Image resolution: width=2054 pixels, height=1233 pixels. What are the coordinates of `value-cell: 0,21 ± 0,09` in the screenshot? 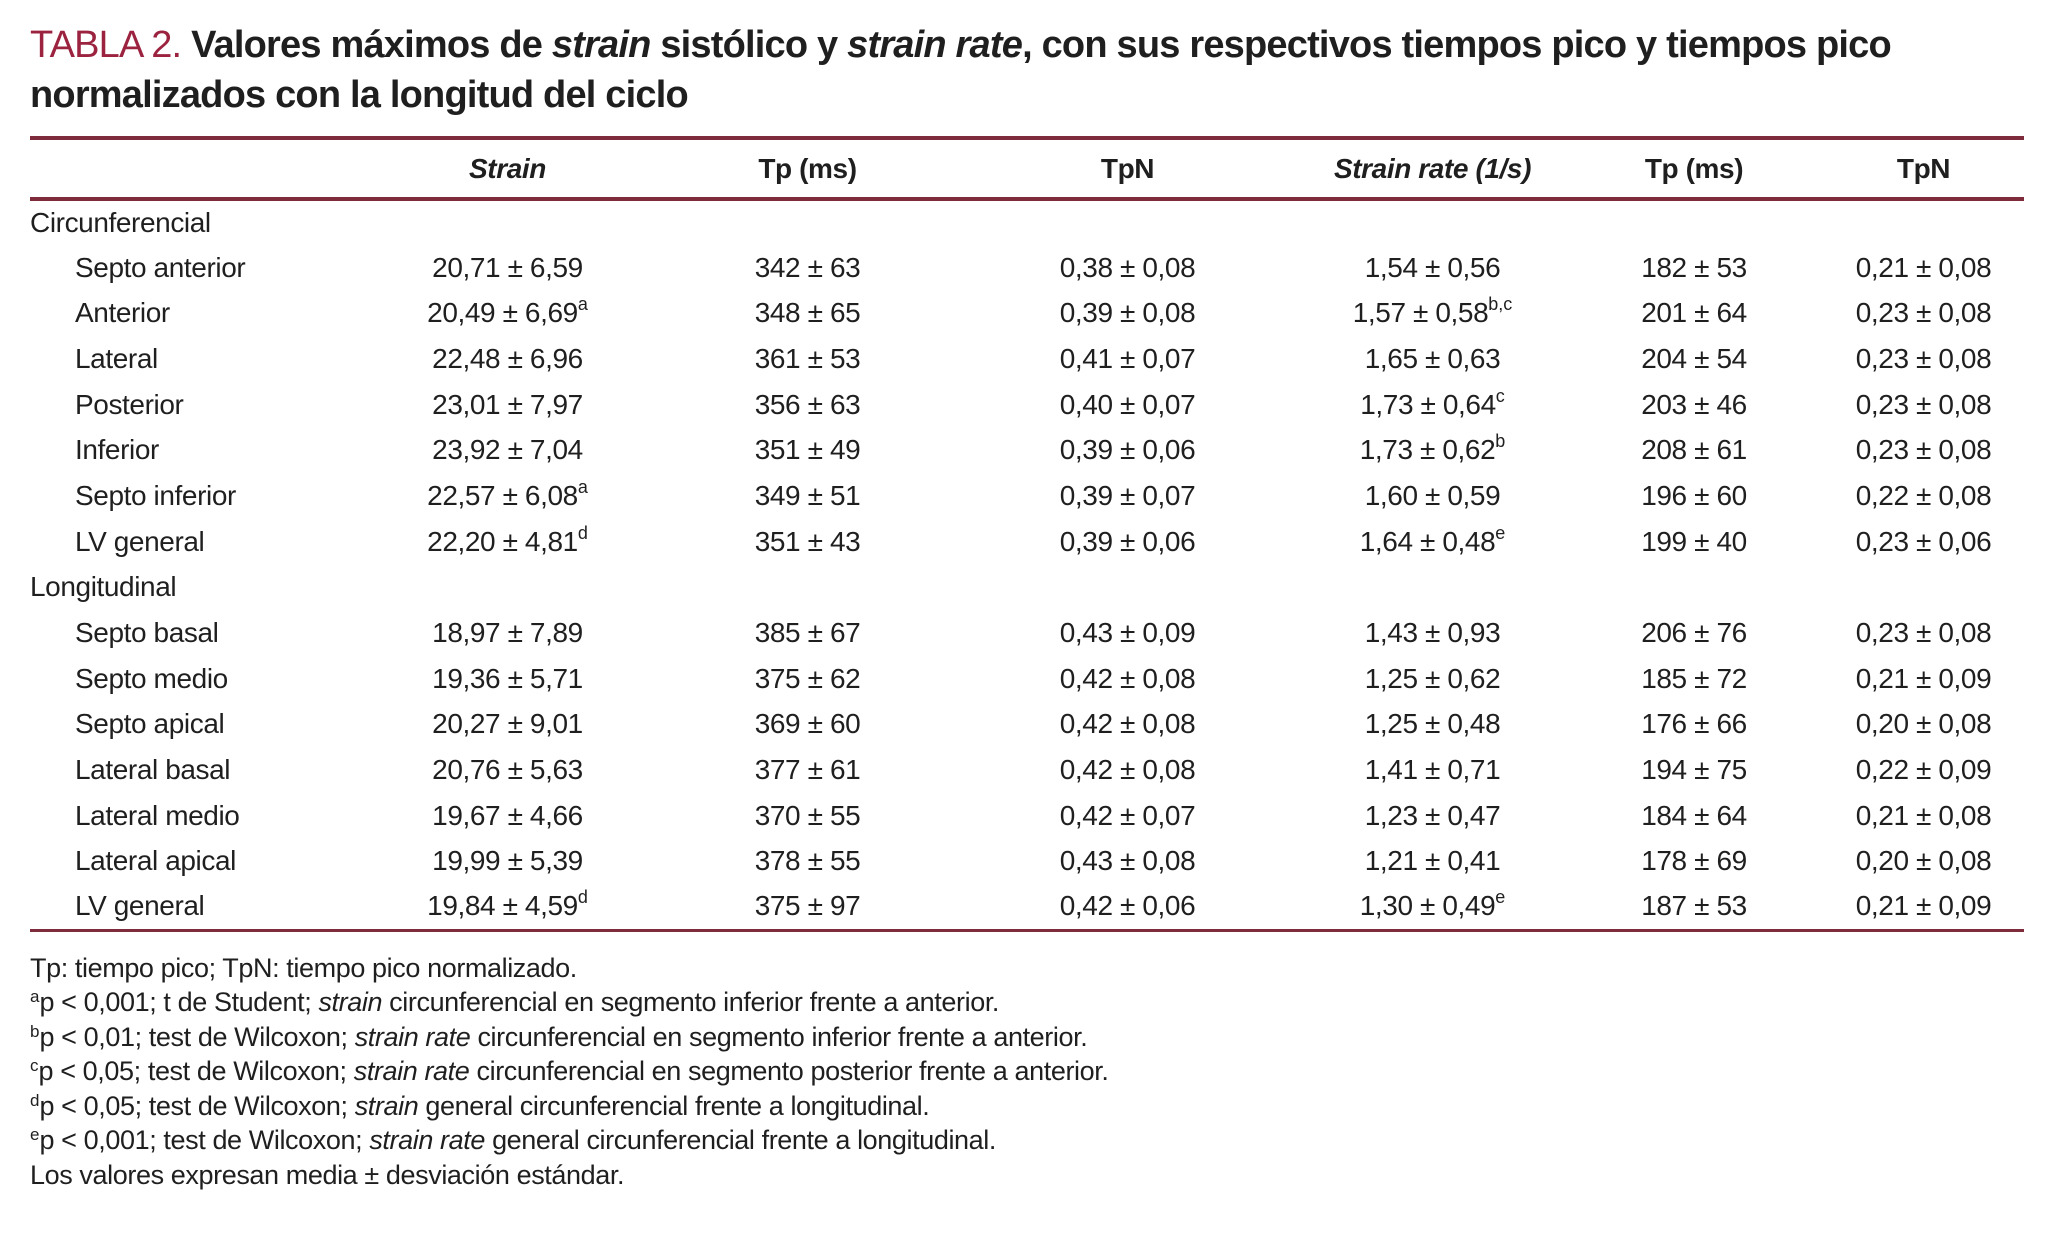 It's located at (1923, 679).